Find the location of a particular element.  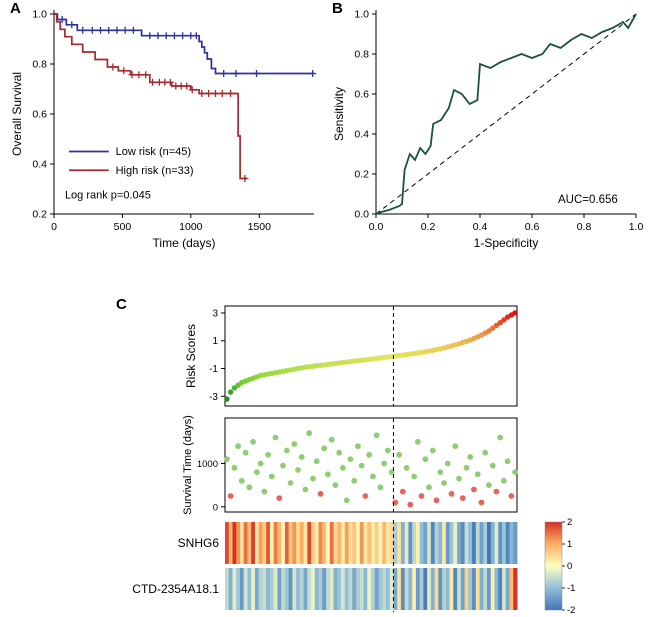

axis-tick-label: 0.2 is located at coordinates (39, 215).